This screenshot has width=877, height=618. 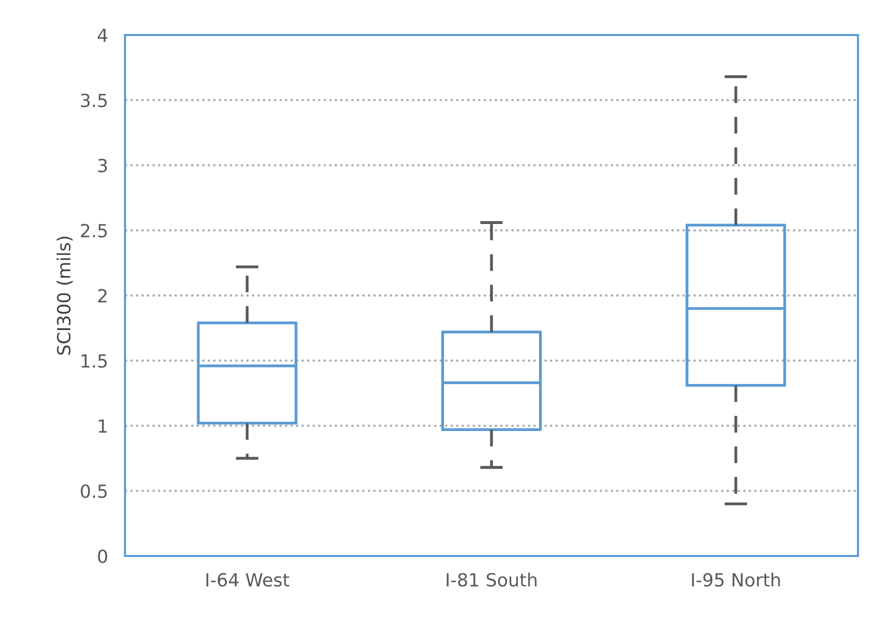 I want to click on y-tick-label: 0.5, so click(x=93, y=491).